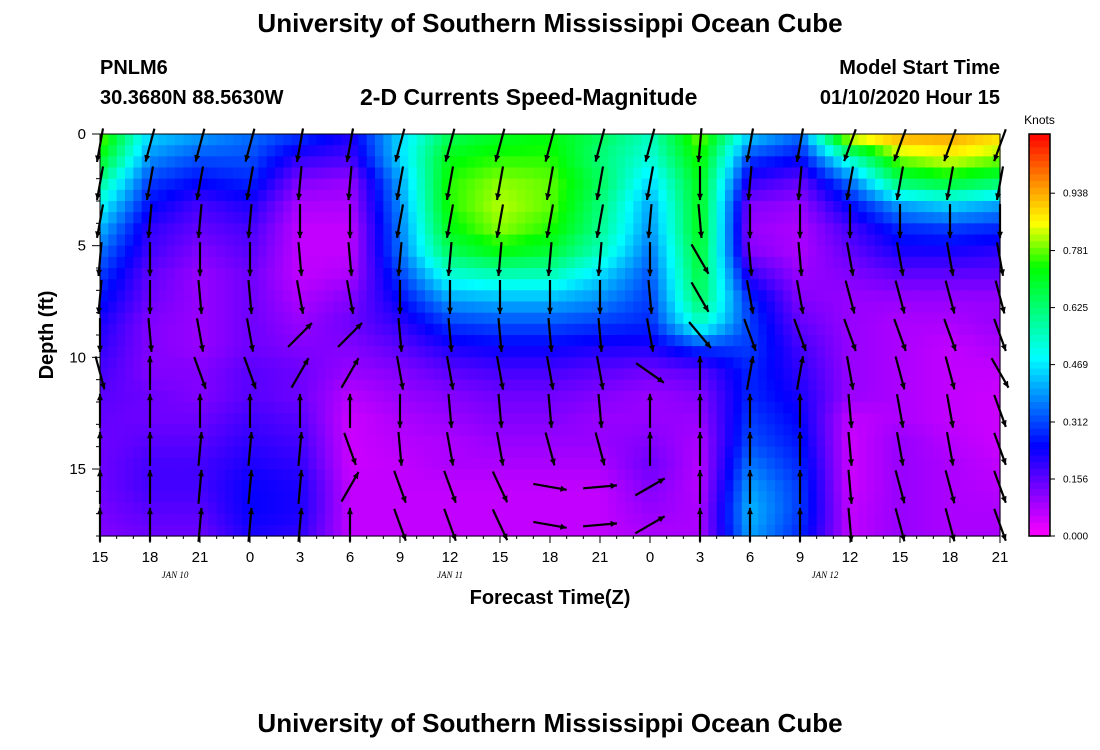 Image resolution: width=1100 pixels, height=750 pixels. What do you see at coordinates (450, 557) in the screenshot?
I see `x-tick-label: 12` at bounding box center [450, 557].